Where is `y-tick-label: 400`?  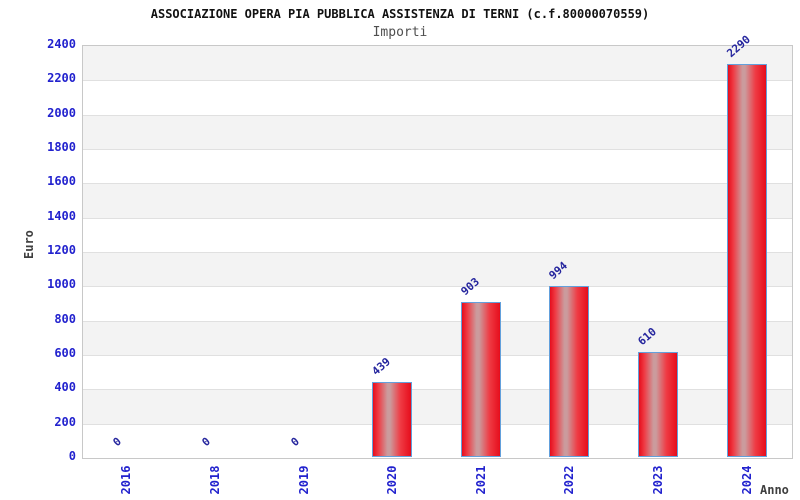 y-tick-label: 400 is located at coordinates (65, 387).